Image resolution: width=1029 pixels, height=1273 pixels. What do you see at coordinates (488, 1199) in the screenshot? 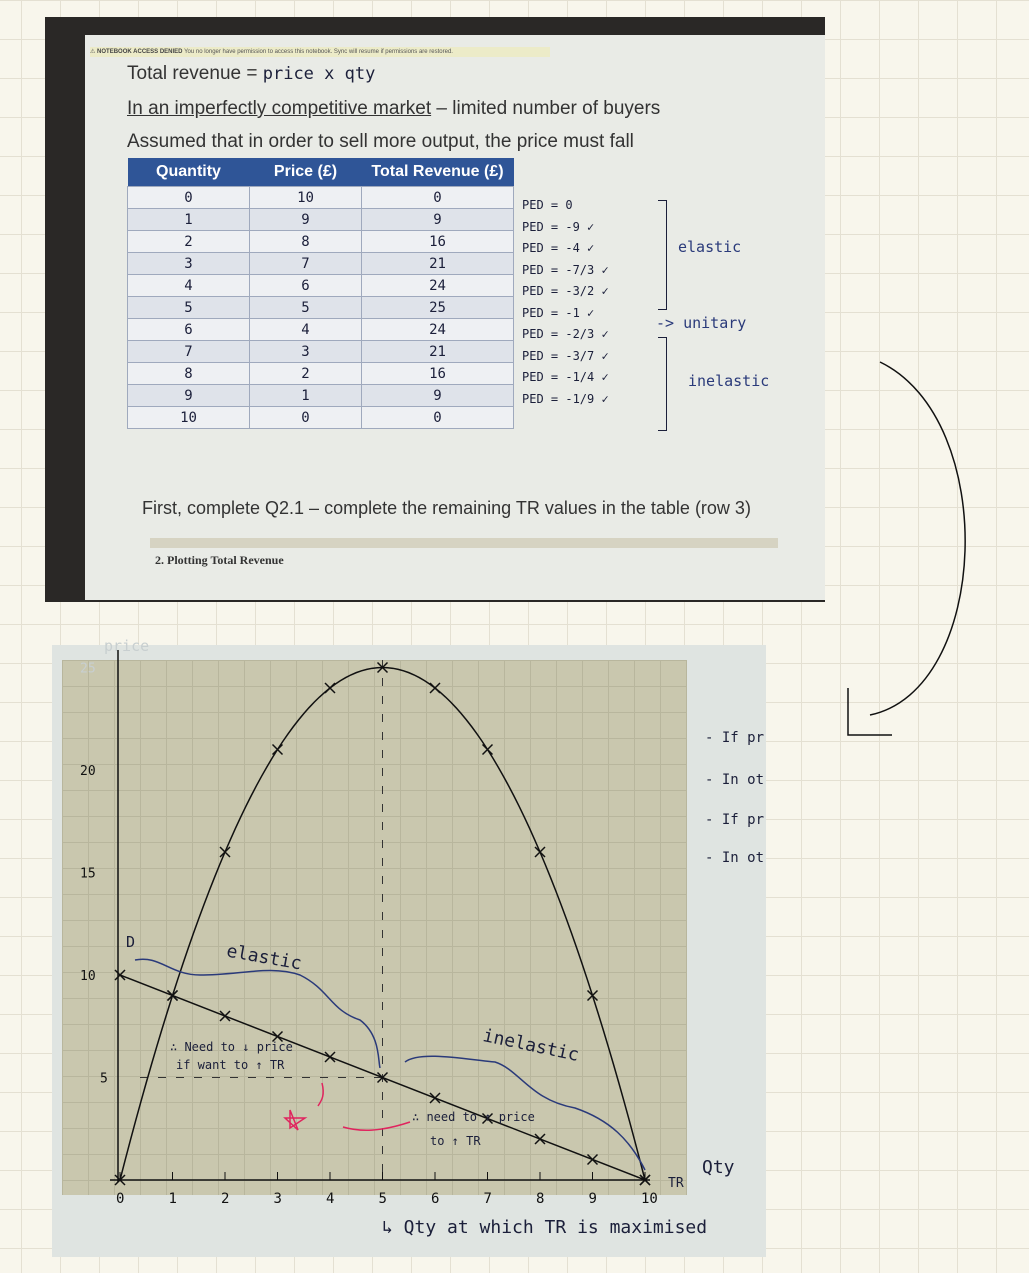
I see `x-tick-label: 7` at bounding box center [488, 1199].